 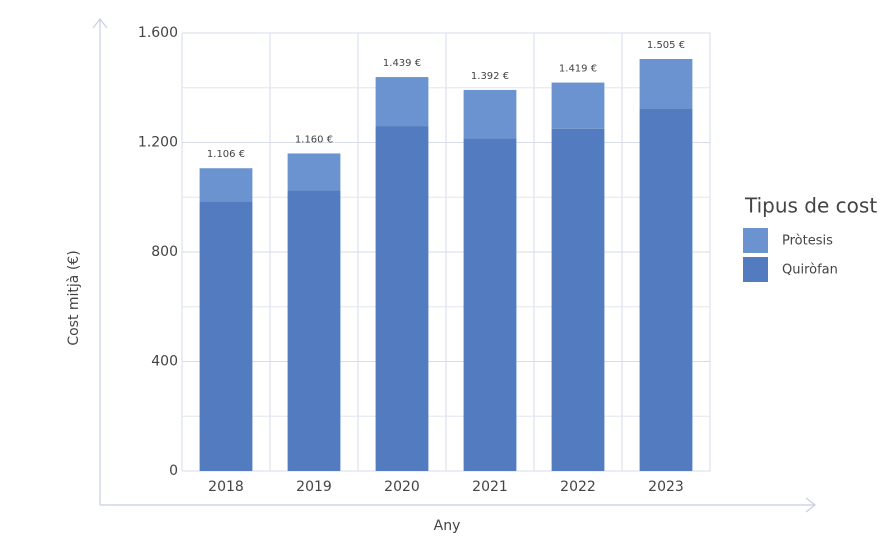 What do you see at coordinates (164, 362) in the screenshot?
I see `y-tick-label: 400` at bounding box center [164, 362].